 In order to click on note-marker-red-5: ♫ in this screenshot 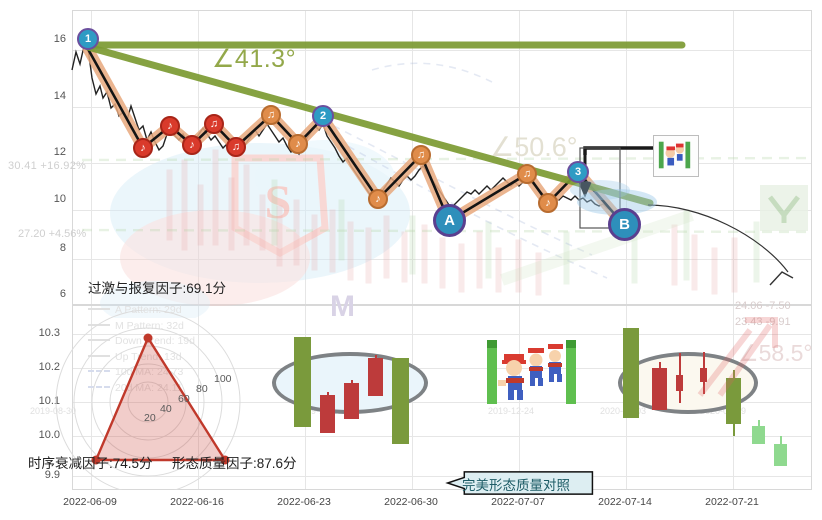, I will do `click(236, 147)`.